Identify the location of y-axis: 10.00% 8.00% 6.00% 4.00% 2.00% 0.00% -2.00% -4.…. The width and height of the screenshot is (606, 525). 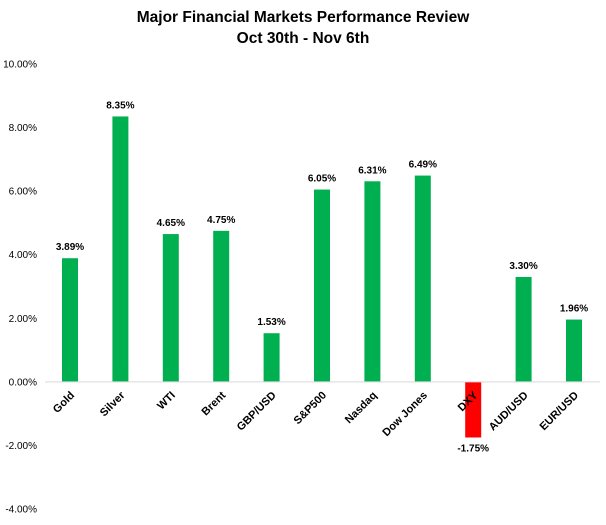
(20, 288).